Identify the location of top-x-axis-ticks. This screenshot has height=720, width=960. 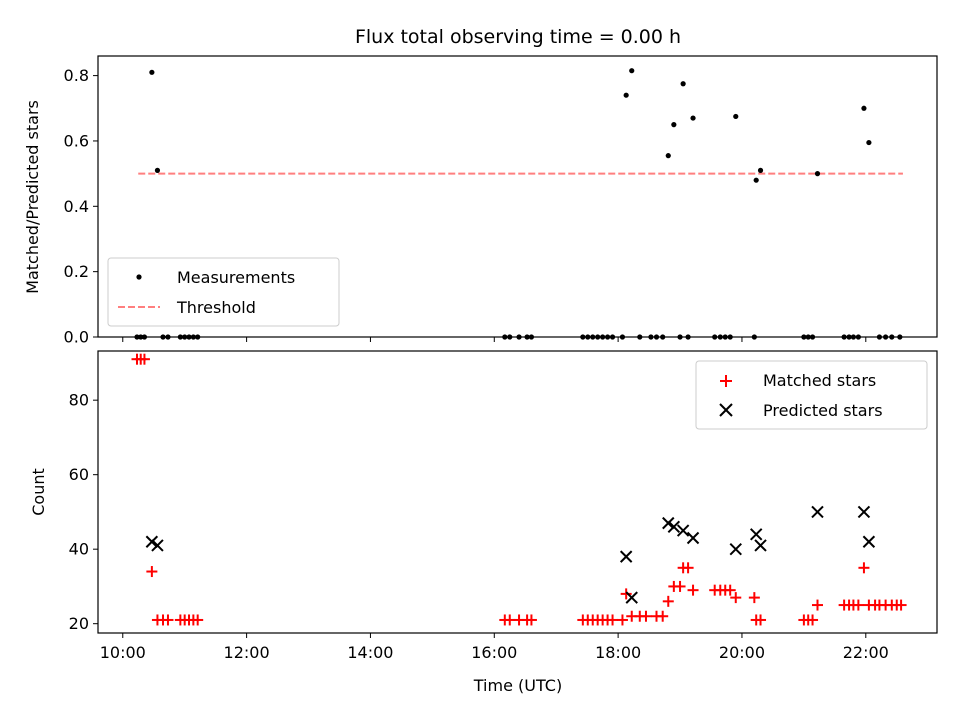
(494, 339).